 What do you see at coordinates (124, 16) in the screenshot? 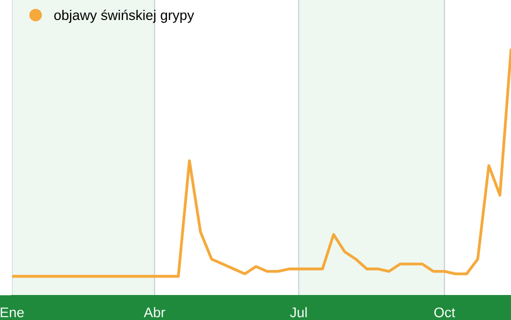
I see `legend-label: objawy świńskiej grypy` at bounding box center [124, 16].